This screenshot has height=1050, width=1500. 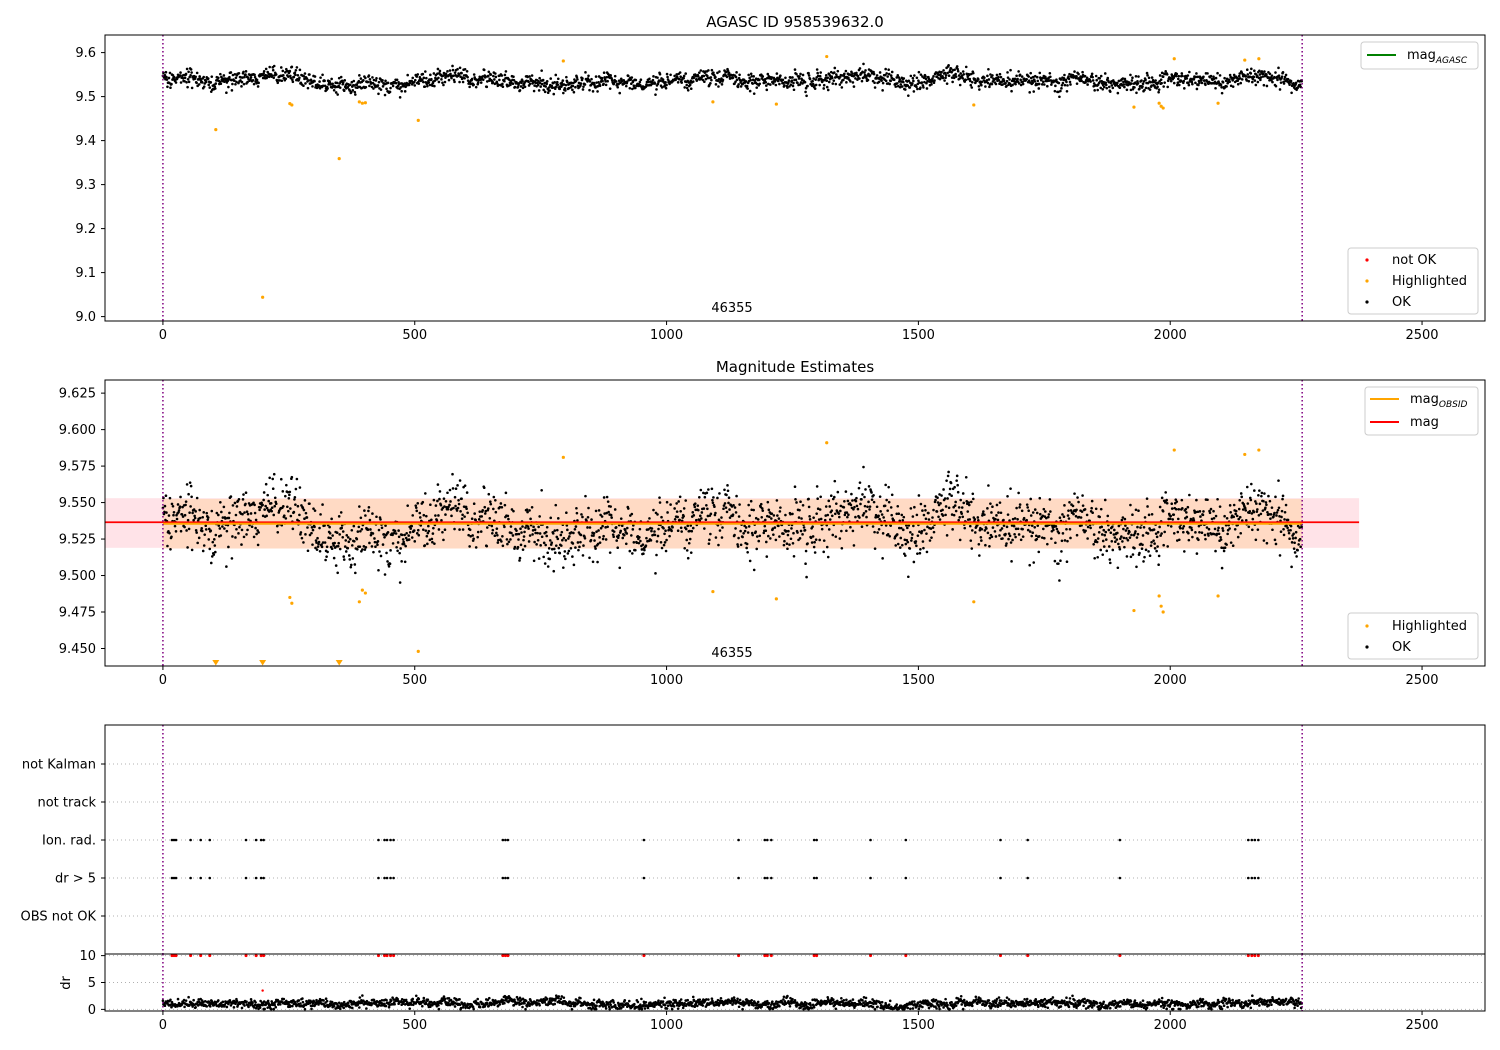 What do you see at coordinates (77, 613) in the screenshot?
I see `y-tick-label: 9.475` at bounding box center [77, 613].